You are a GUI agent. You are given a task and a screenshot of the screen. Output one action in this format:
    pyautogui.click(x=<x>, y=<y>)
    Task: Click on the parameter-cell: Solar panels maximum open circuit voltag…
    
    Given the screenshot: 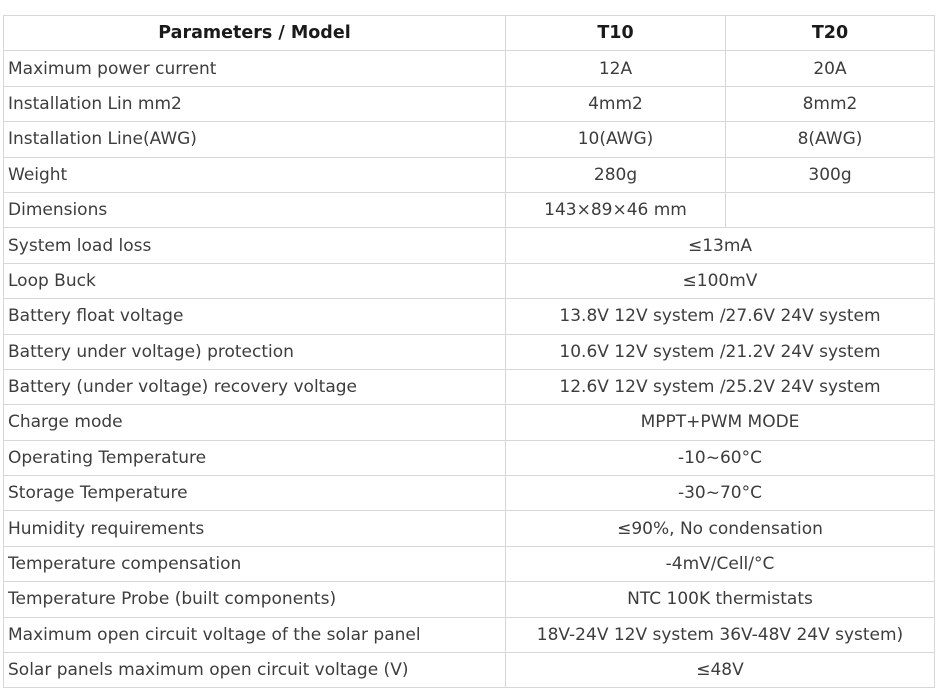 What is the action you would take?
    pyautogui.click(x=254, y=670)
    